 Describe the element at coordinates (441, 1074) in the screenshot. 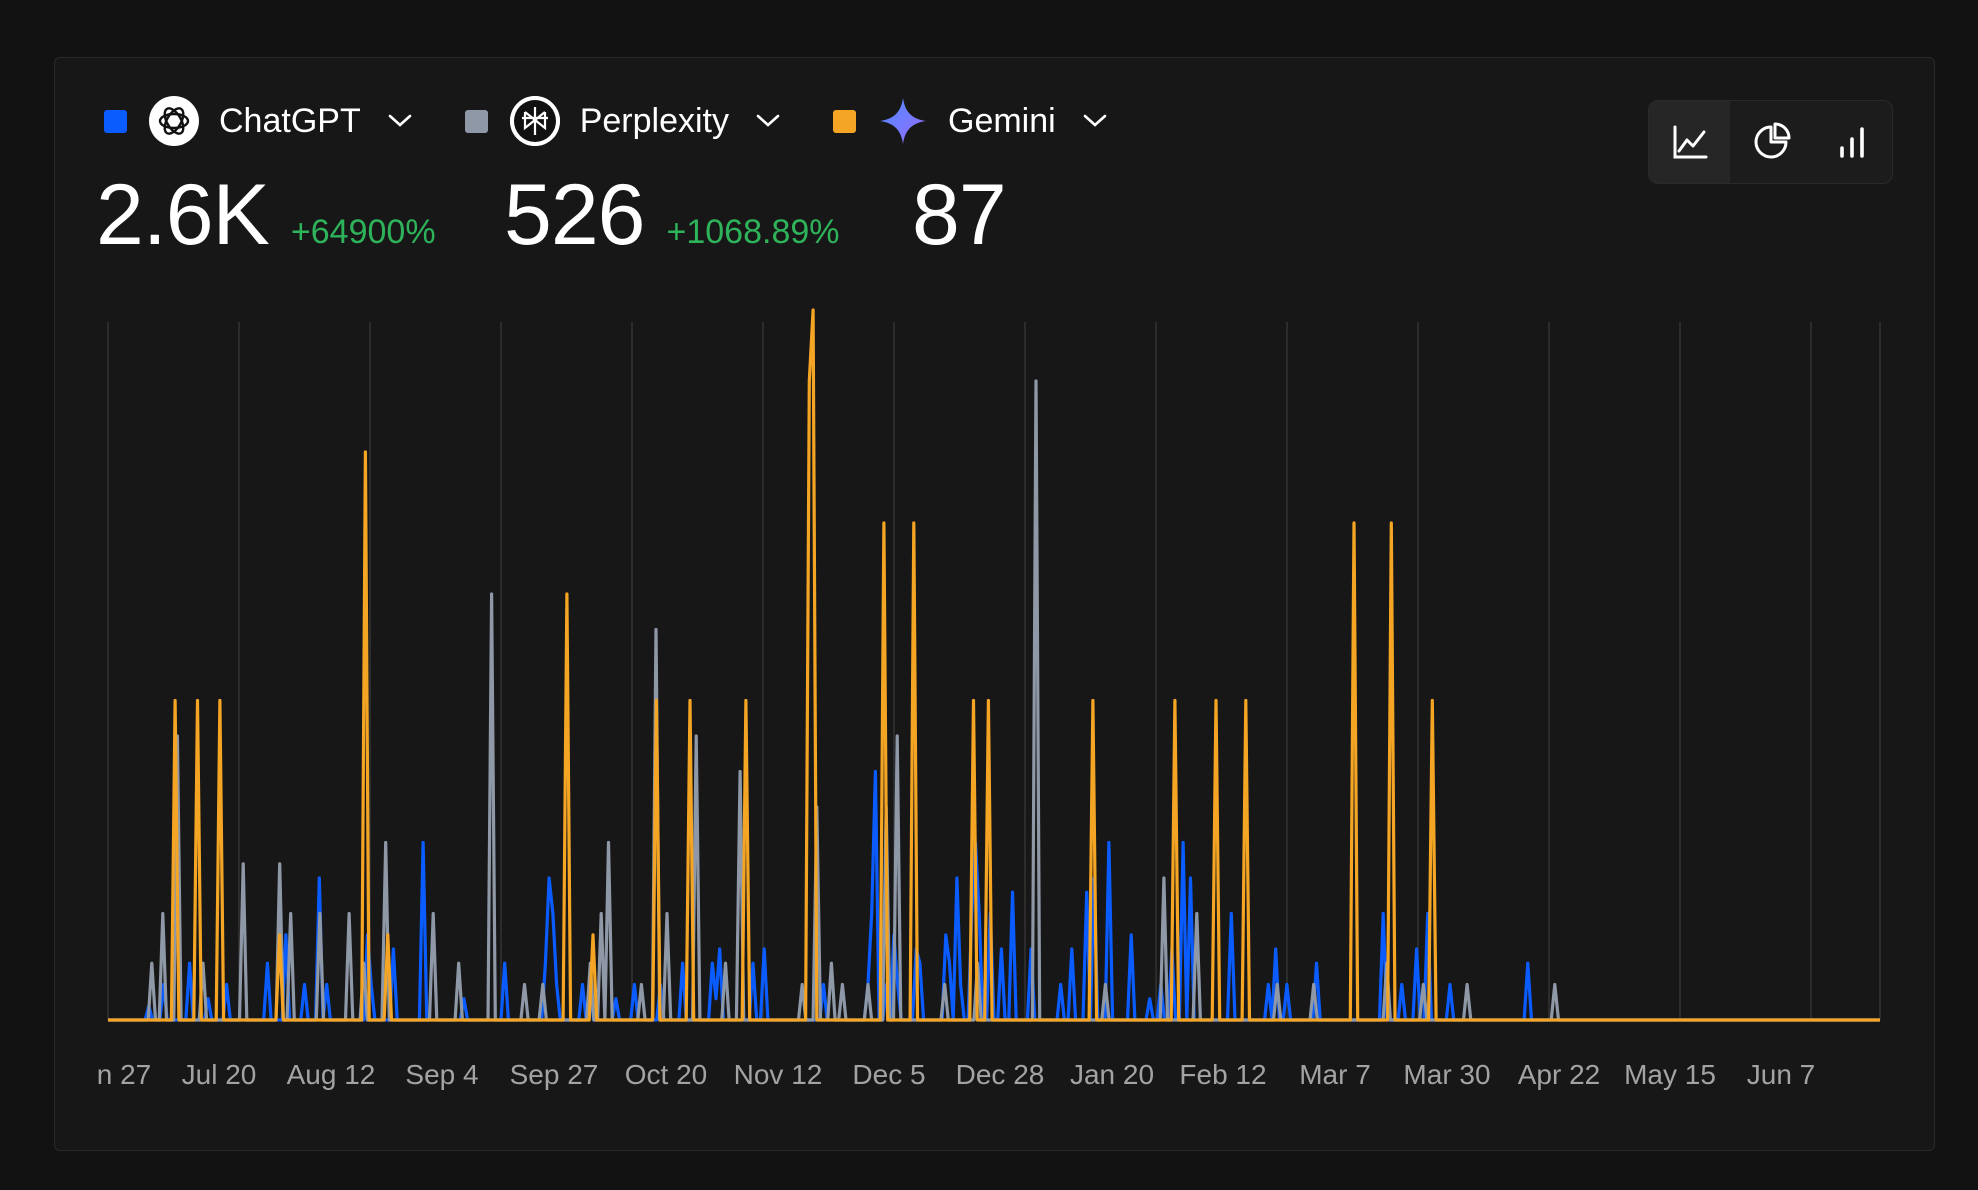

I see `x-tick-label: Sep 4` at that location.